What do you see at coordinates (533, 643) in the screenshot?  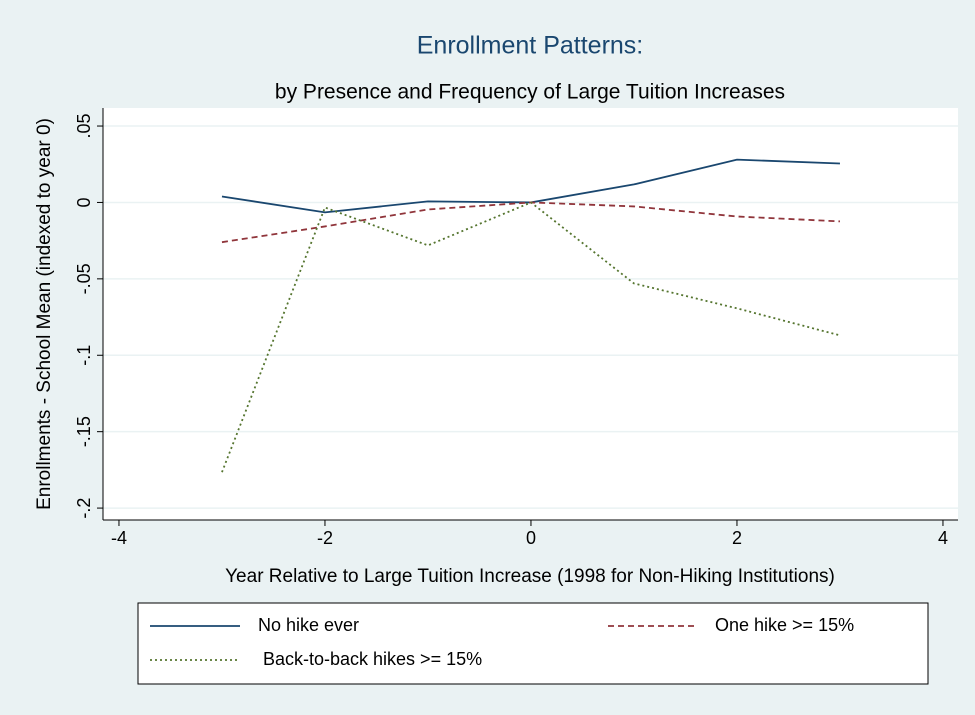 I see `legend` at bounding box center [533, 643].